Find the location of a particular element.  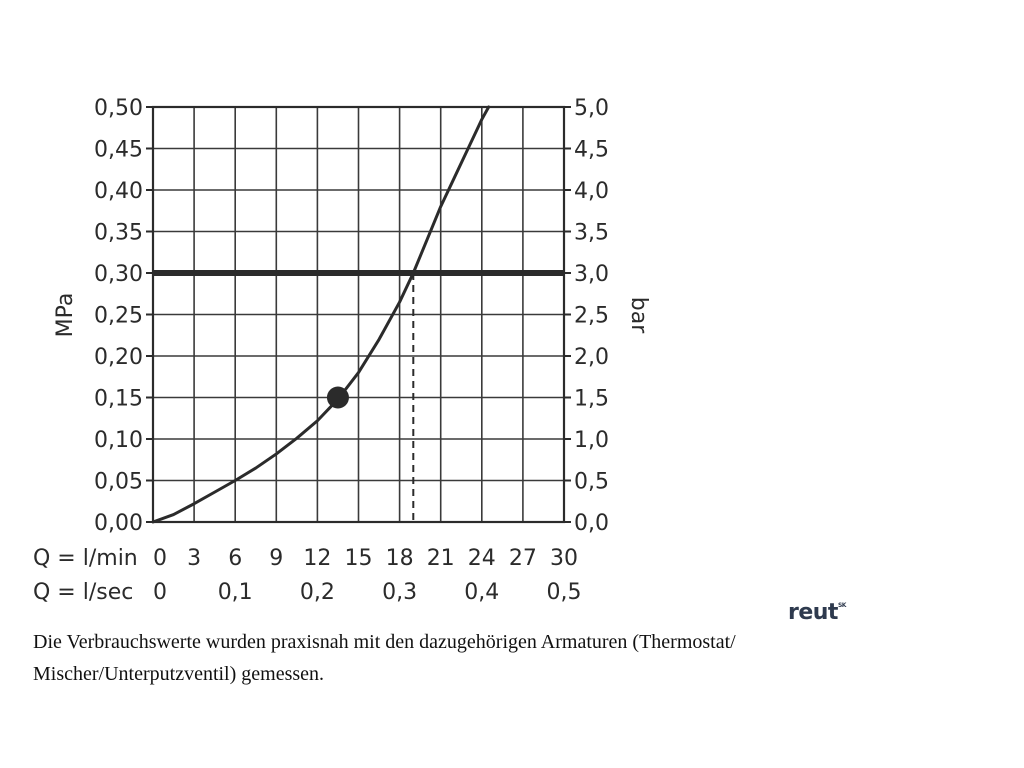

logo-superscript: SK is located at coordinates (841, 605).